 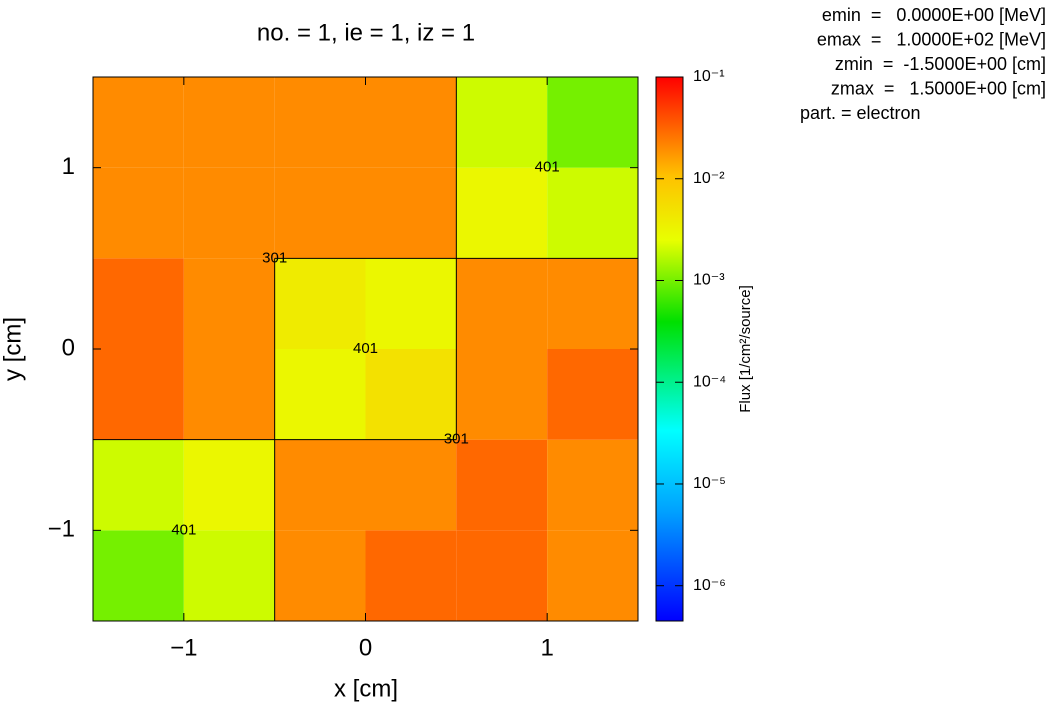 I want to click on info-line: emax = 1.0000E+02 [MeV], so click(x=931, y=39).